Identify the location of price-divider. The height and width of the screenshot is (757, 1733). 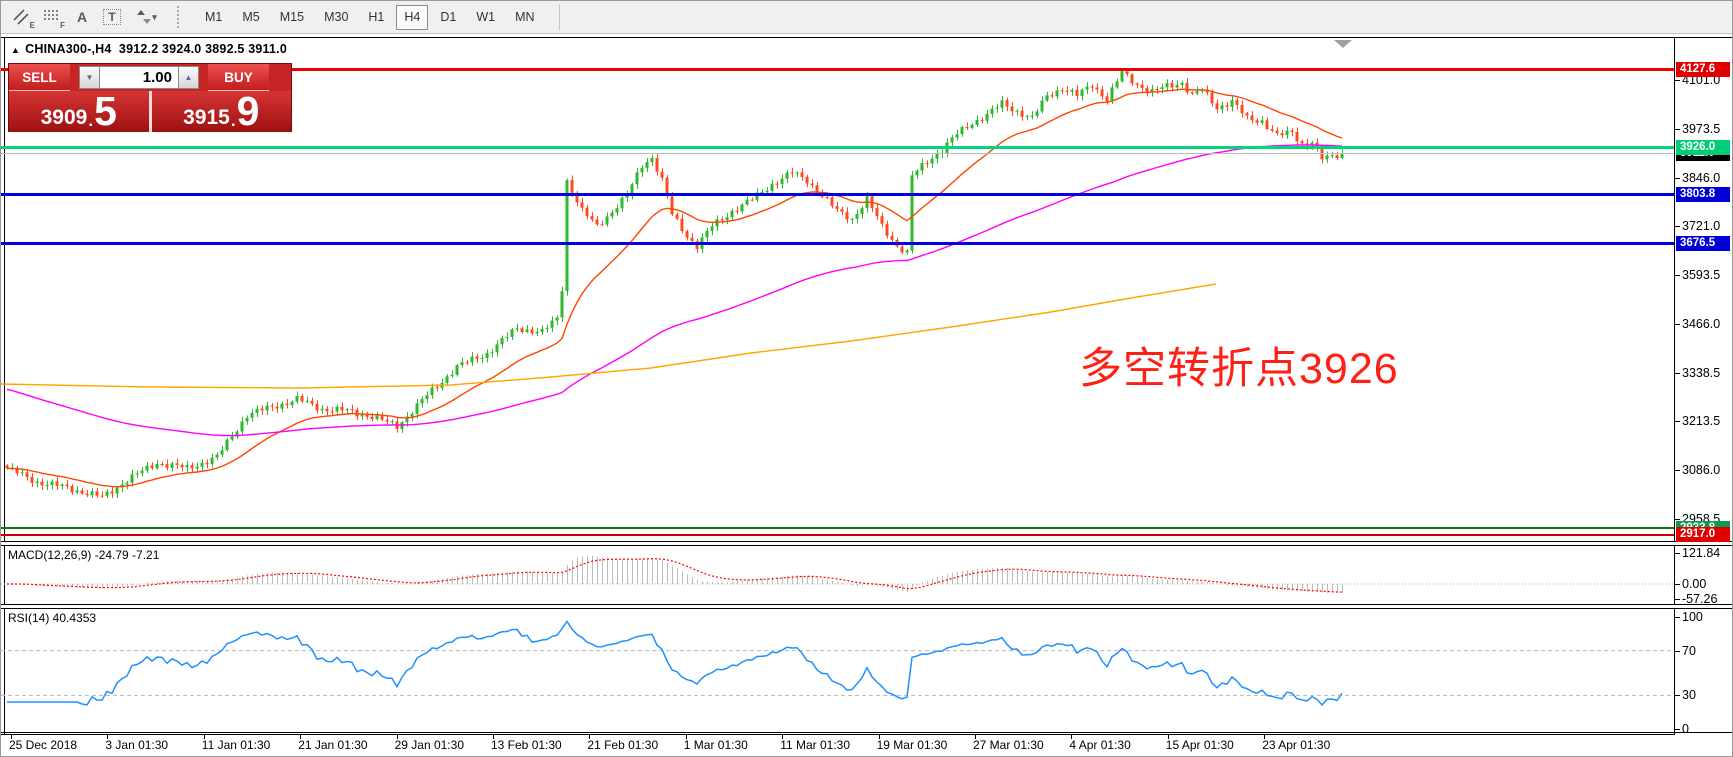
(150, 111).